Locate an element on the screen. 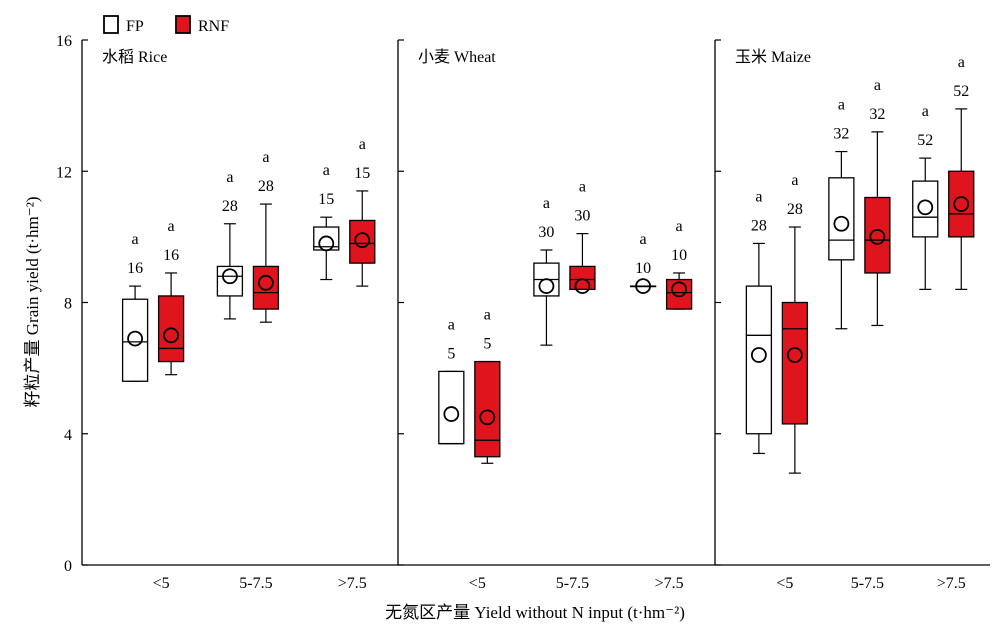 The width and height of the screenshot is (1000, 630). fp-3-n-label: 52 is located at coordinates (925, 140).